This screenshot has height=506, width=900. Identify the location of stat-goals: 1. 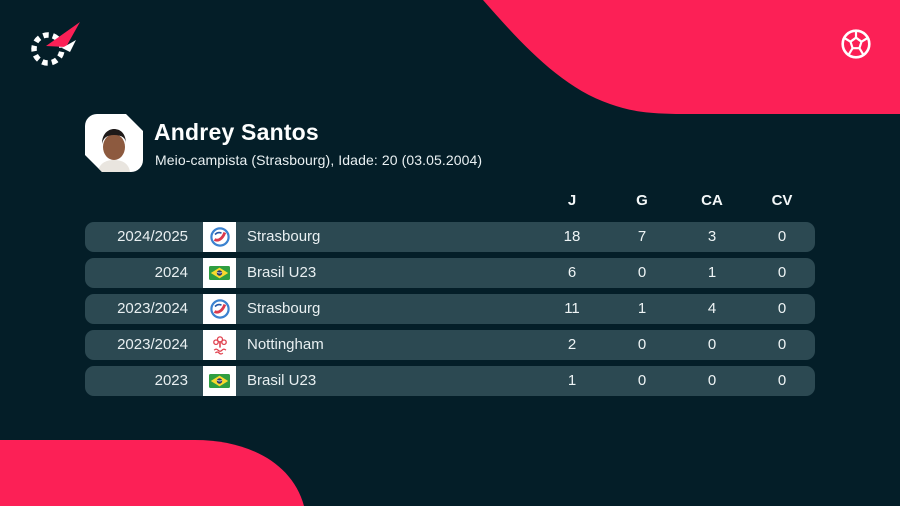
(642, 308).